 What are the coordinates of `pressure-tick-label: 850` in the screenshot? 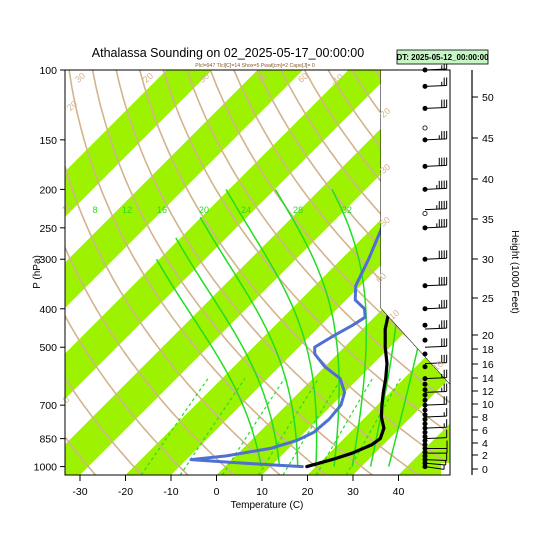 It's located at (48, 440).